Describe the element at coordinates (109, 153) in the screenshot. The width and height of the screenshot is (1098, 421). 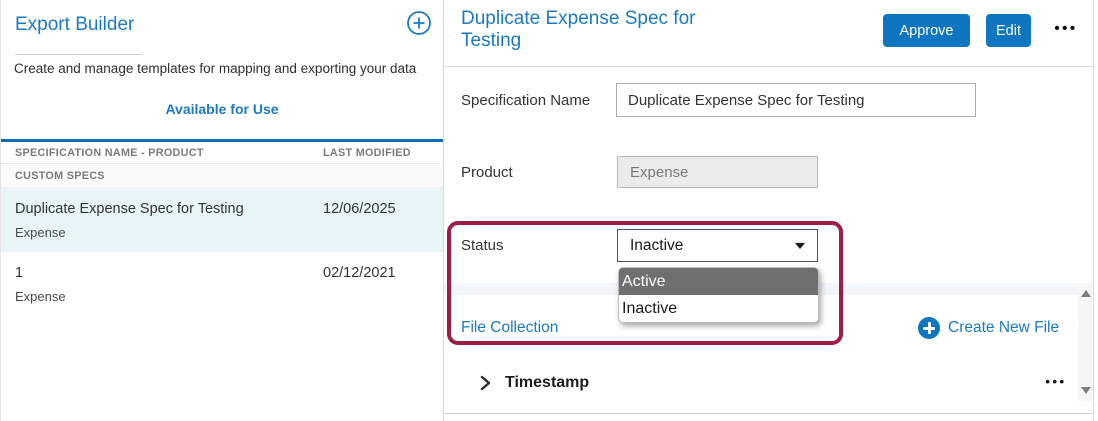
I see `column-header-specification-name: SPECIFICATION NAME - PRODUCT` at that location.